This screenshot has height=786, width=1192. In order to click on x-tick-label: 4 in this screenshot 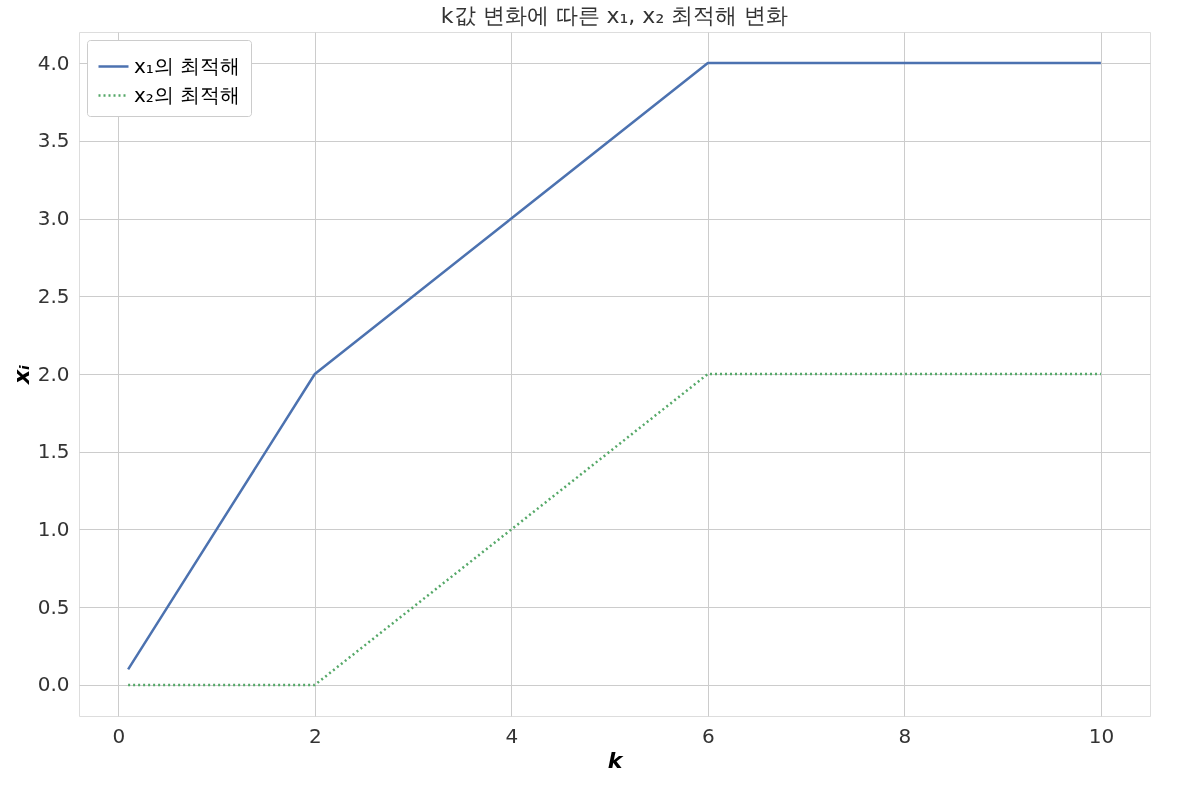, I will do `click(512, 735)`.